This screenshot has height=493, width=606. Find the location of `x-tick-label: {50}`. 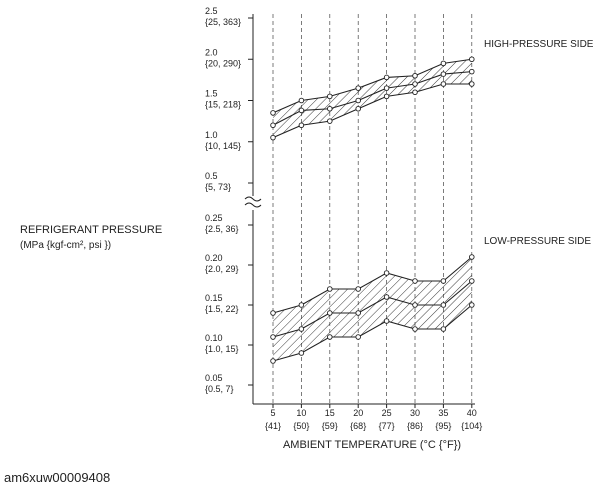

x-tick-label: {50} is located at coordinates (301, 426).